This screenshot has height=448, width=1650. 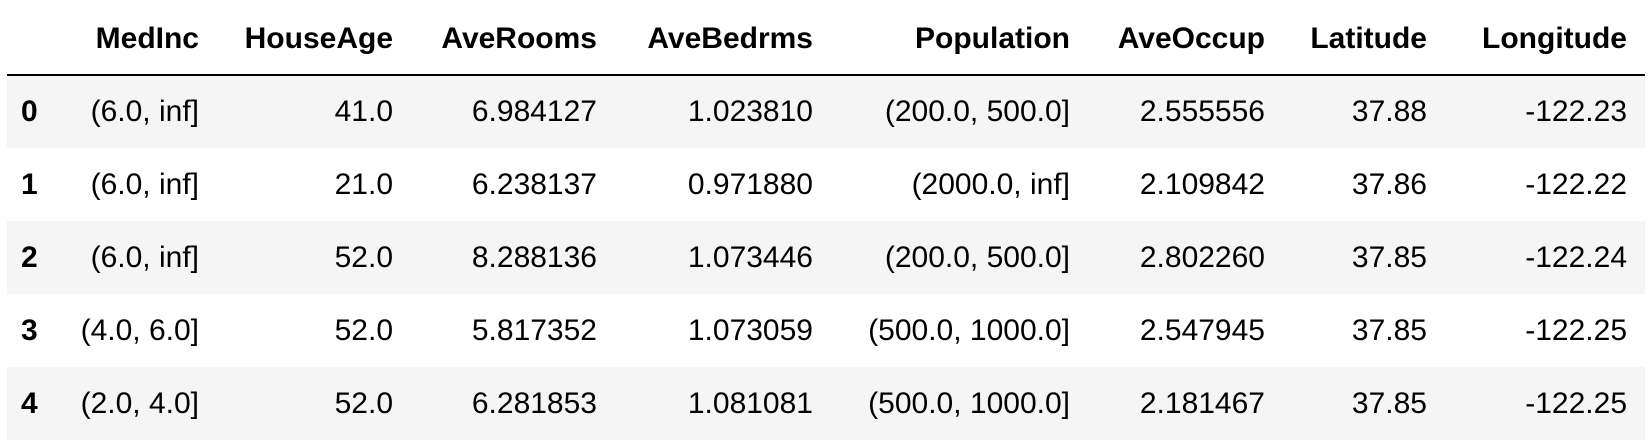 What do you see at coordinates (1545, 40) in the screenshot?
I see `column-header-longitude: Longitude` at bounding box center [1545, 40].